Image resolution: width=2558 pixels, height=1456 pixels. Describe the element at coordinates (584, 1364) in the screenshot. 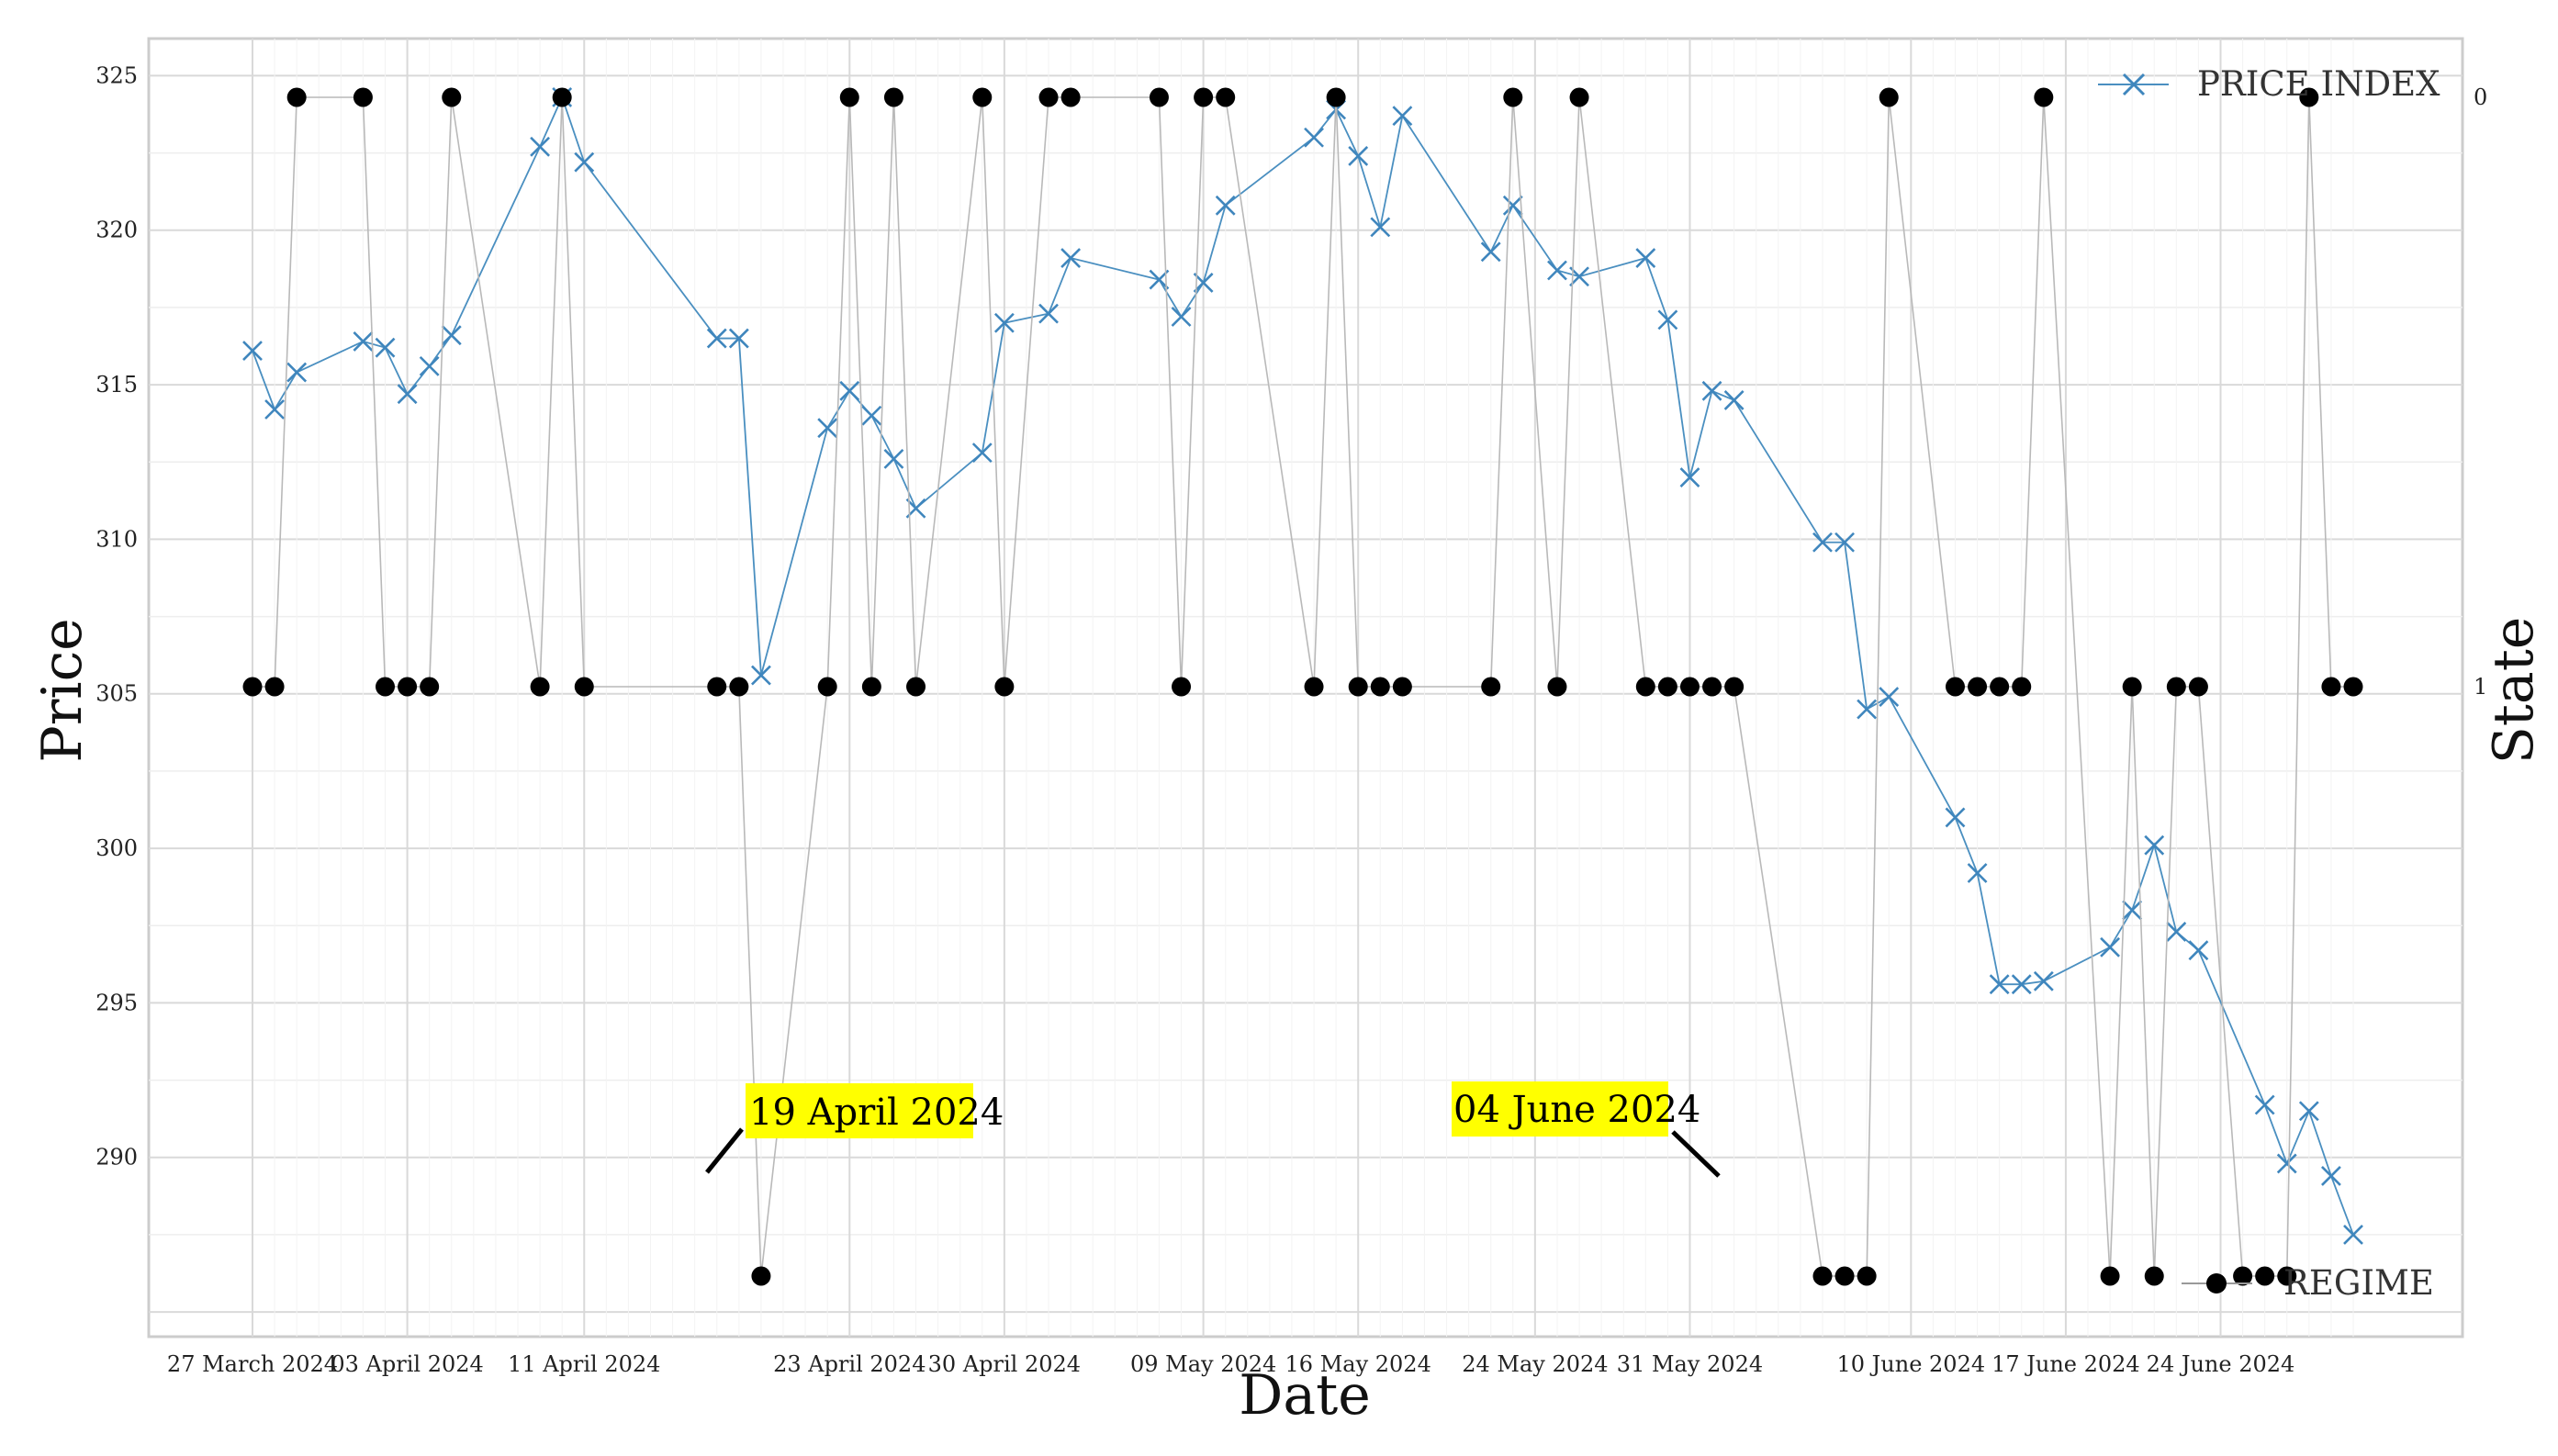

I see `x-tick-label: 11 April 2024` at that location.